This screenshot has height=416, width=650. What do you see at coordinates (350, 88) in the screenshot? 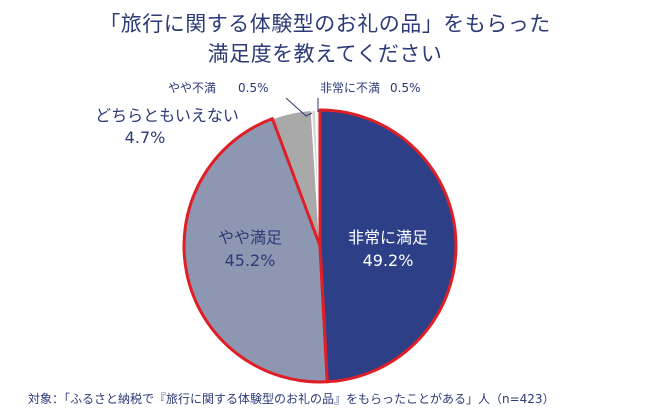
I see `slice-label-4: 非常に不満` at bounding box center [350, 88].